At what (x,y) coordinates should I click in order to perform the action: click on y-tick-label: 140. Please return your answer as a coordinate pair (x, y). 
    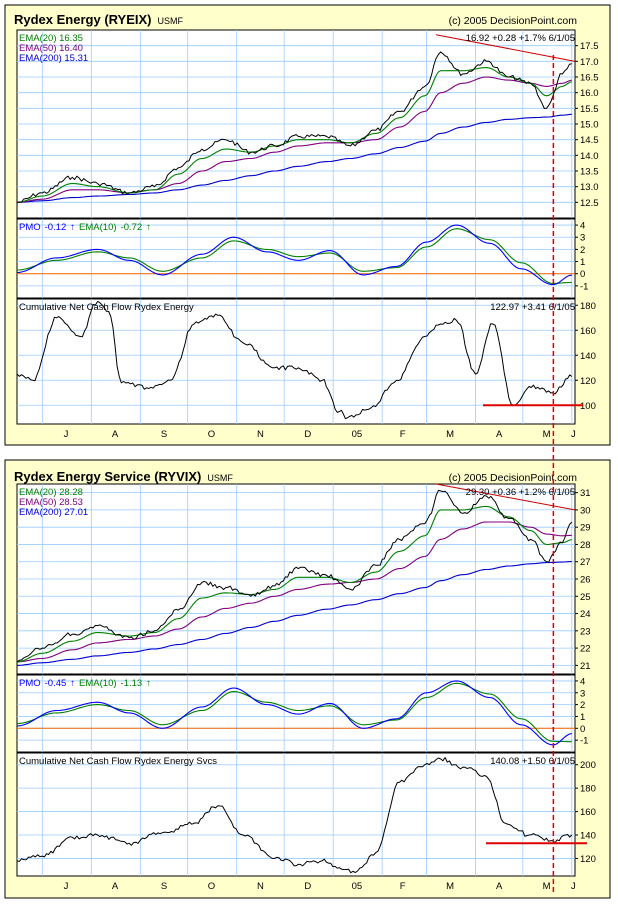
    Looking at the image, I should click on (588, 356).